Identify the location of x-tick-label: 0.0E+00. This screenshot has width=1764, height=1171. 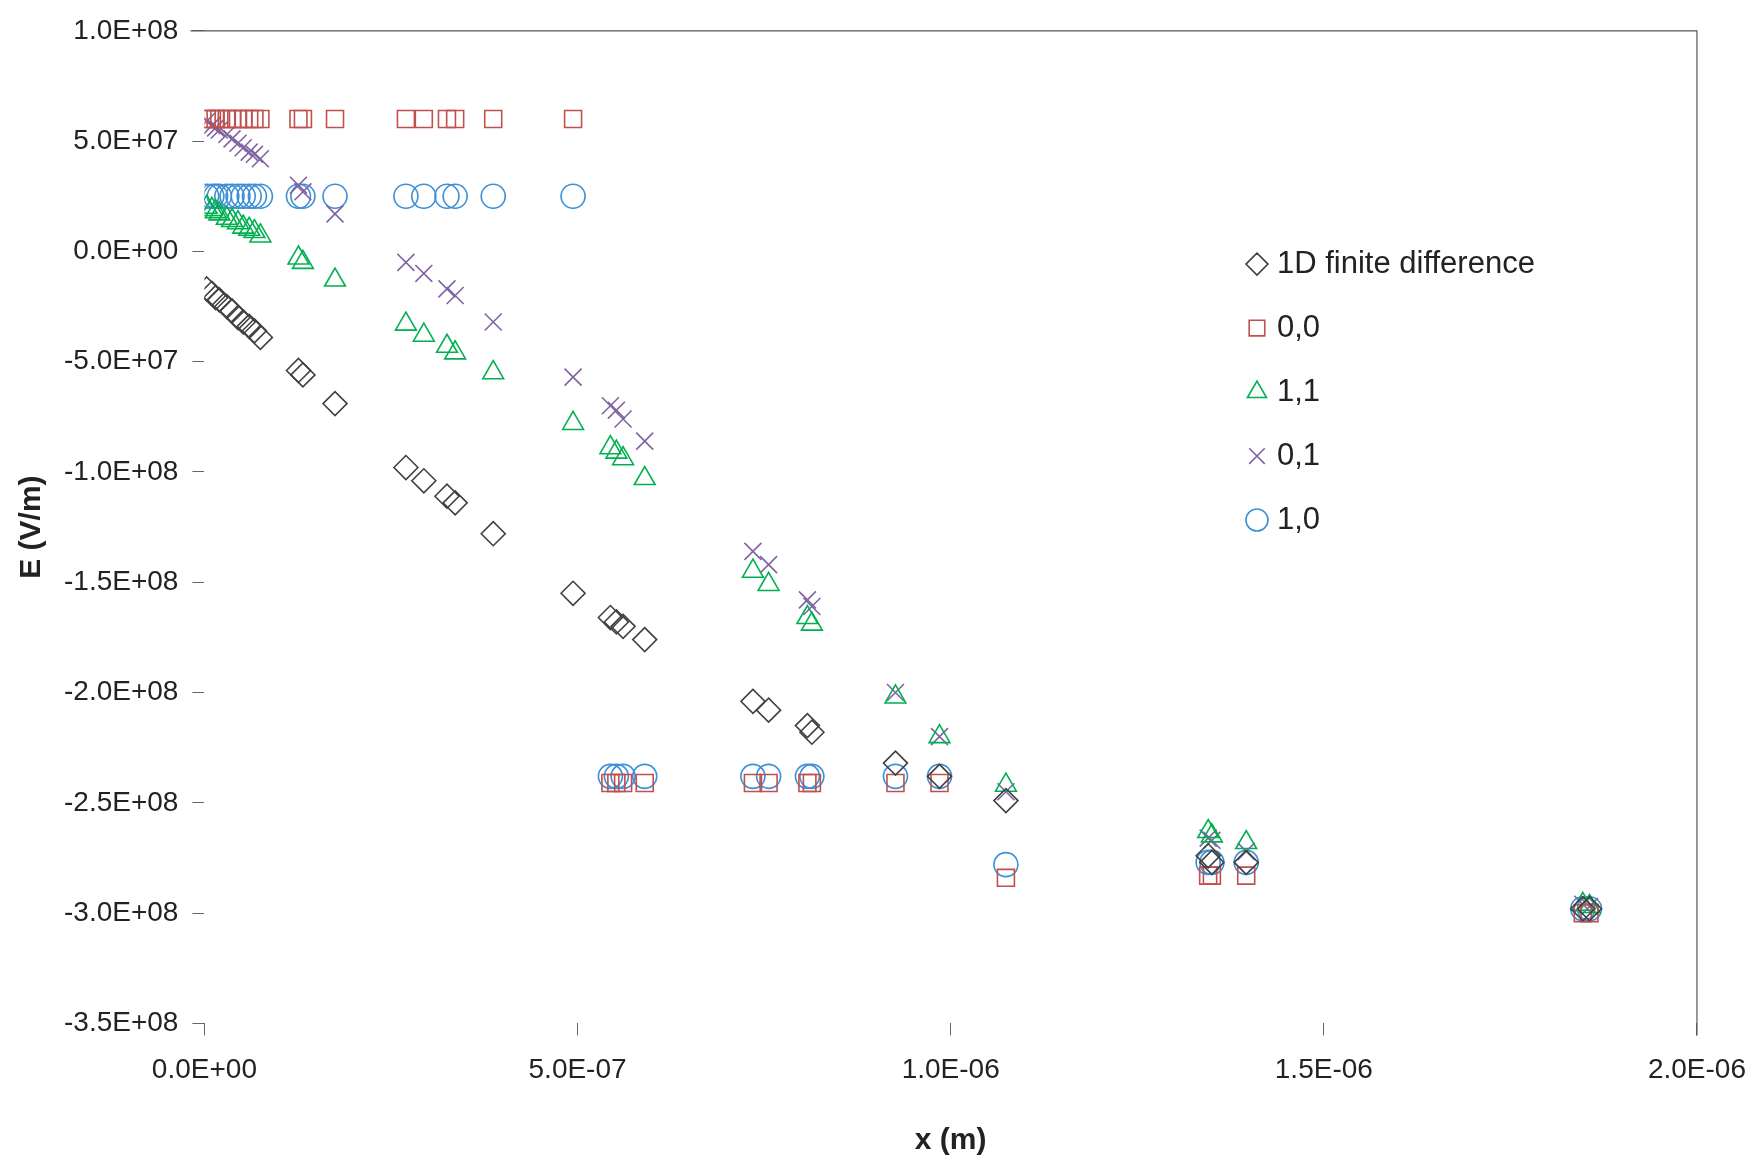
(204, 1068).